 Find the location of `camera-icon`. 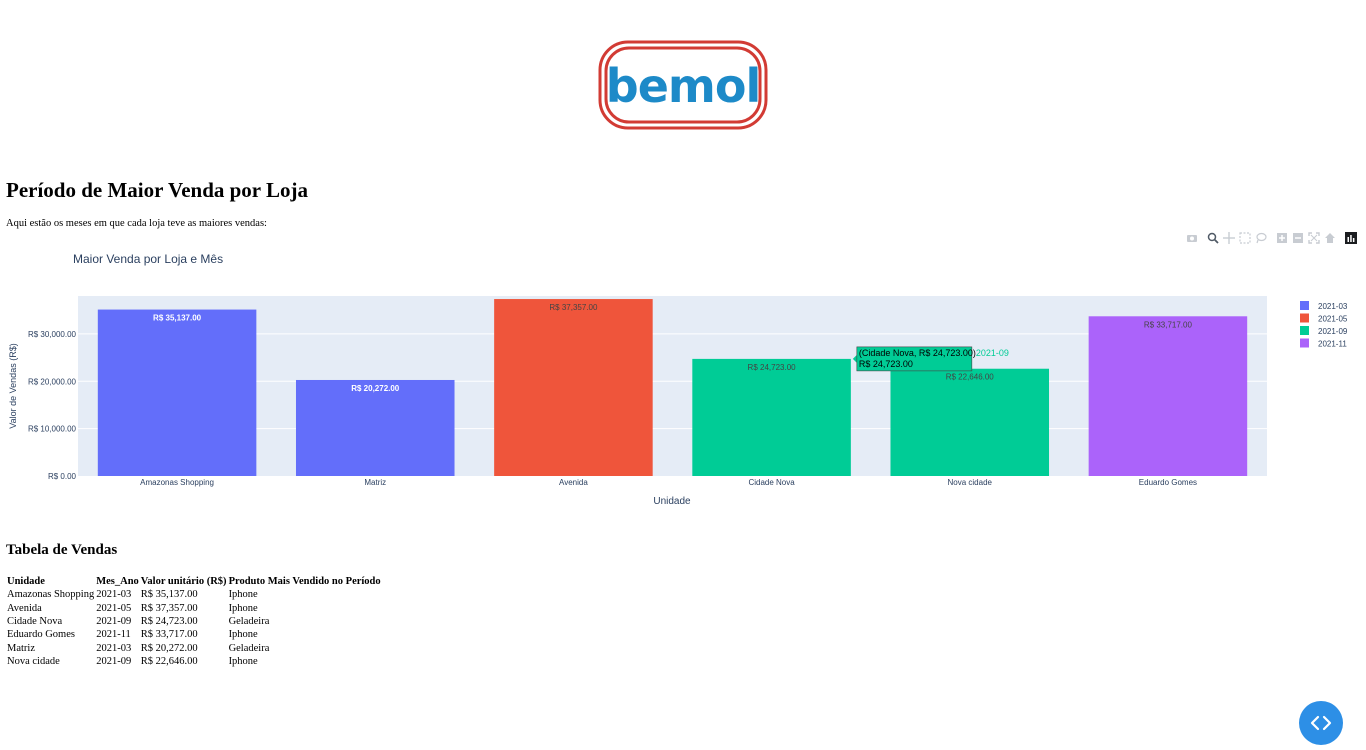

camera-icon is located at coordinates (1192, 240).